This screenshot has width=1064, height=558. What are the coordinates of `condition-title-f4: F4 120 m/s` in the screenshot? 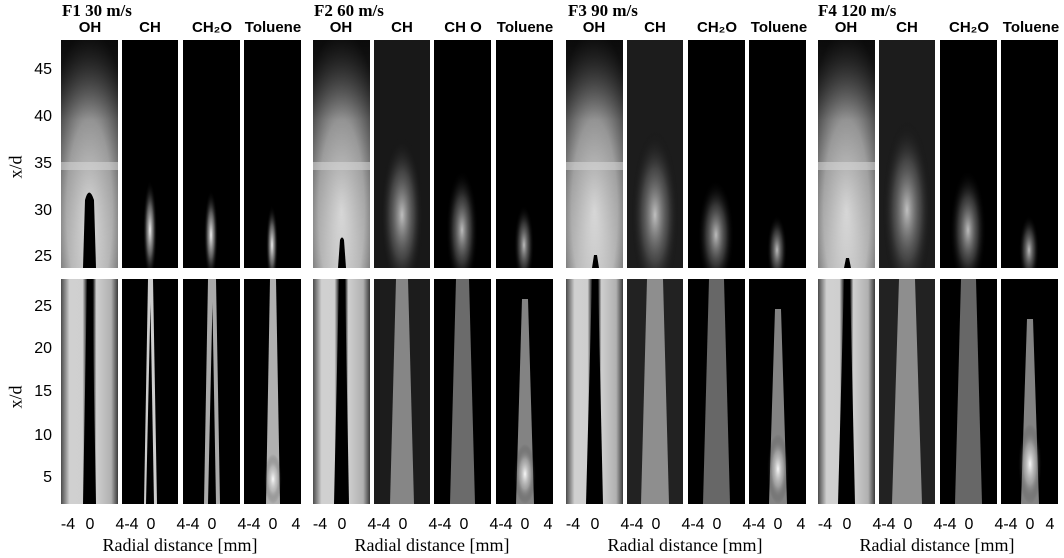 It's located at (857, 10).